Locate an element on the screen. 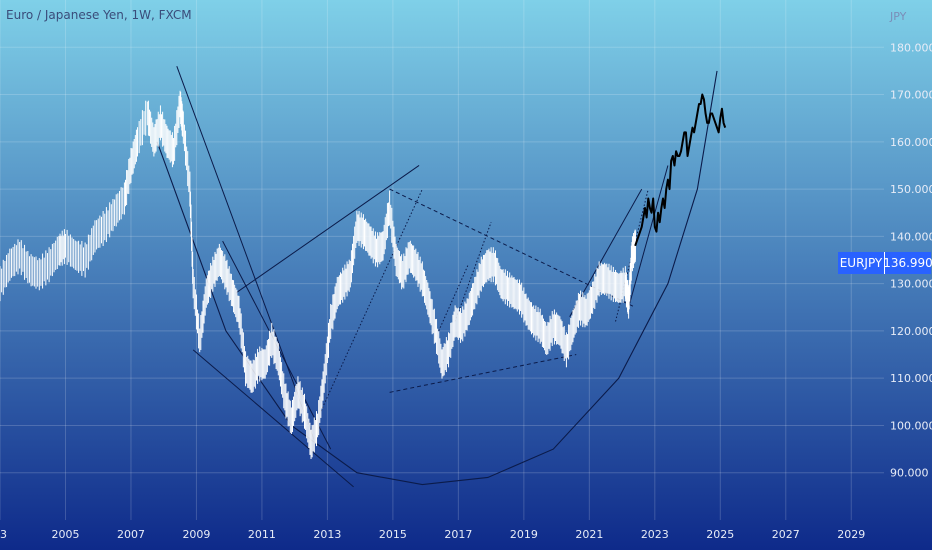 This screenshot has height=550, width=932. x-tick-label: 2009 is located at coordinates (196, 534).